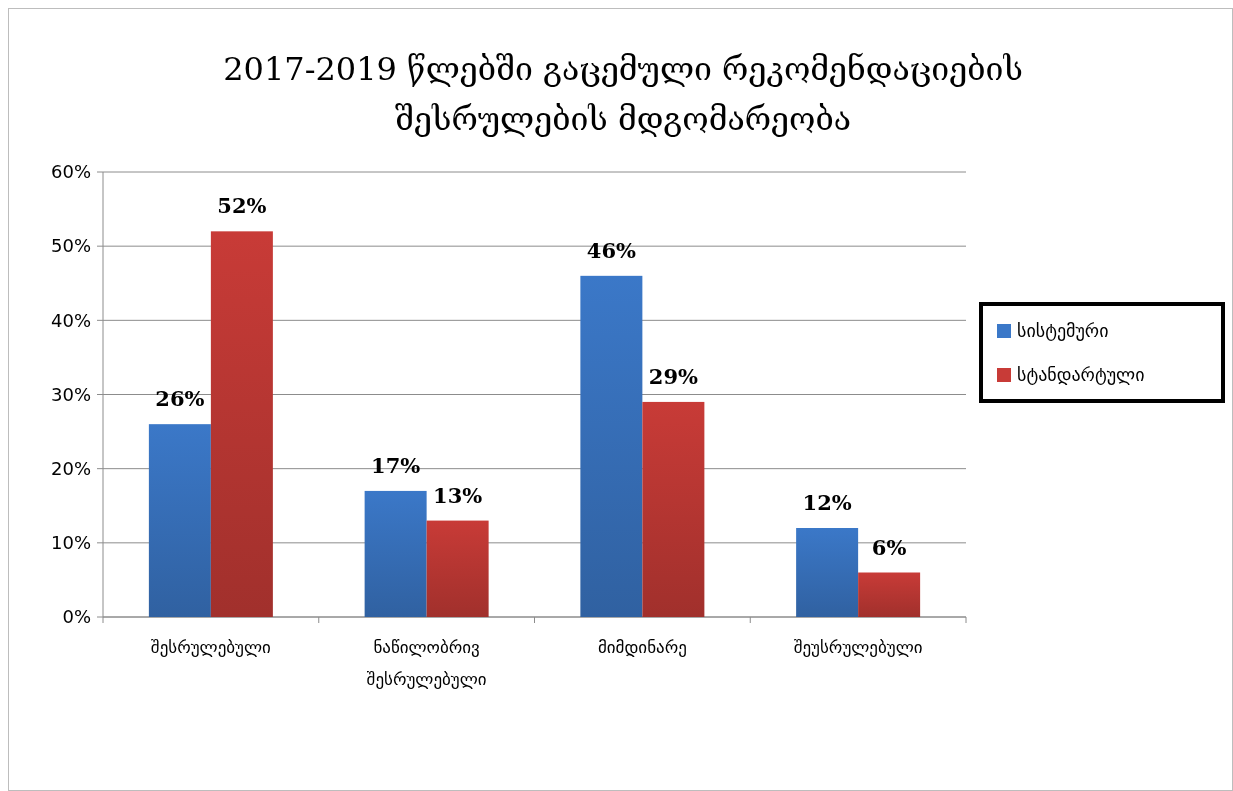 Image resolution: width=1233 pixels, height=791 pixels. I want to click on y-tick-label: 20%, so click(70, 468).